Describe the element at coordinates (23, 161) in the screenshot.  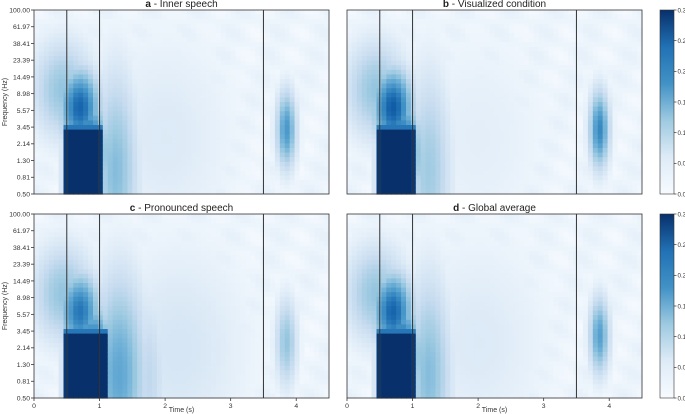
I see `y-tick-label: 1.30` at that location.